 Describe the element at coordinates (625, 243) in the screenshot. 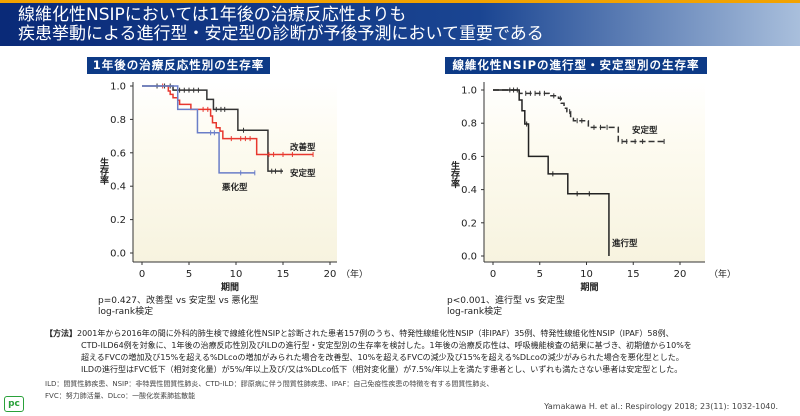

I see `series-label: 進行型` at that location.